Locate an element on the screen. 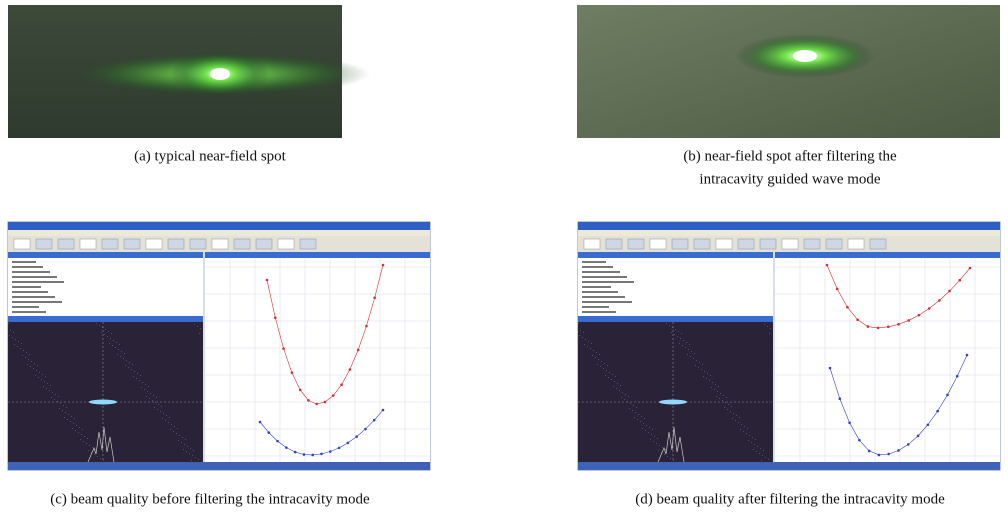 The width and height of the screenshot is (1008, 520). menu-bar is located at coordinates (789, 233).